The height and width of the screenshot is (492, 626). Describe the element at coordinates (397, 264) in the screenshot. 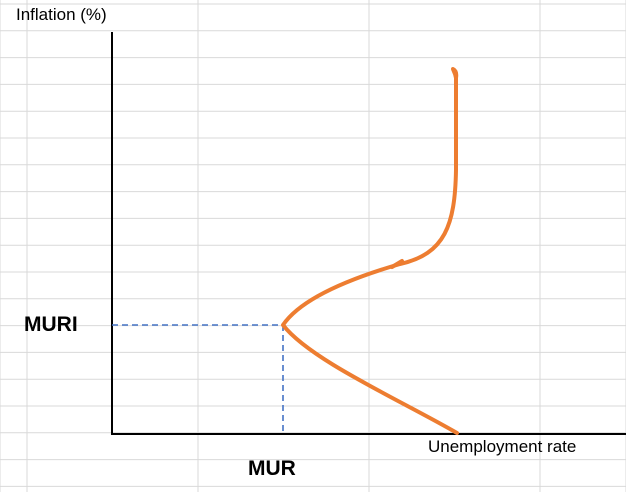

I see `curve-stroke-mark` at that location.